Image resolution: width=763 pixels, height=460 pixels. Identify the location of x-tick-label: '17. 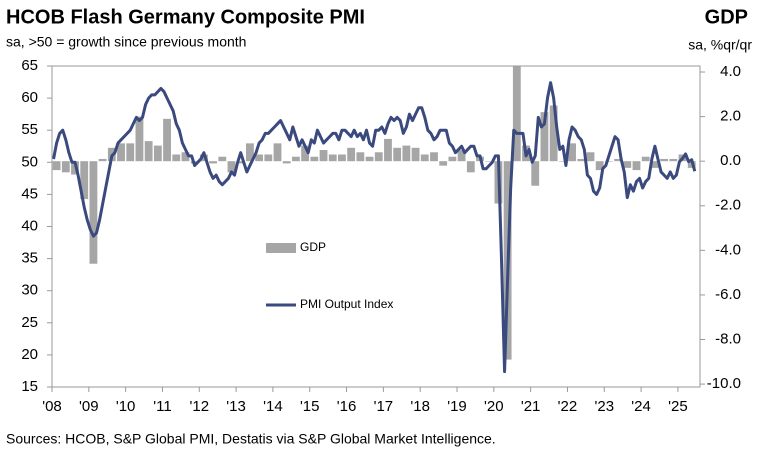
(384, 406).